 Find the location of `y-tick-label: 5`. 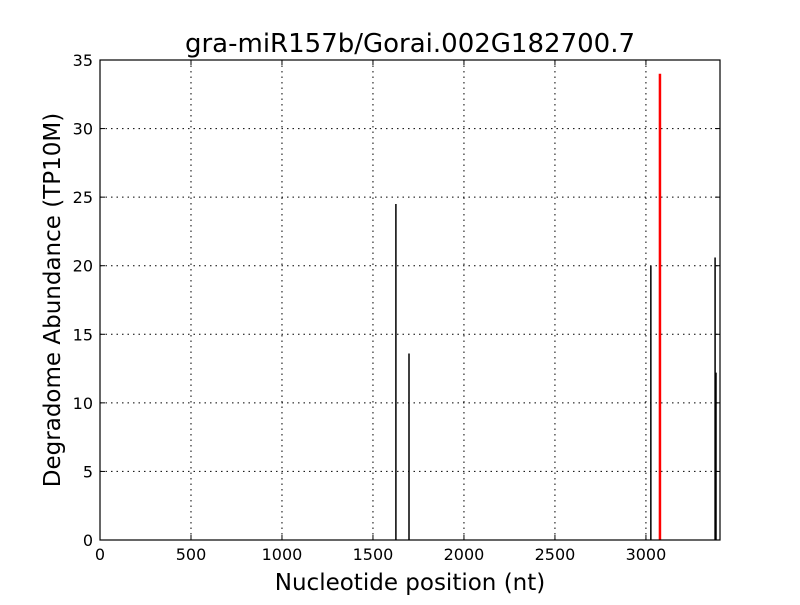

y-tick-label: 5 is located at coordinates (88, 471).